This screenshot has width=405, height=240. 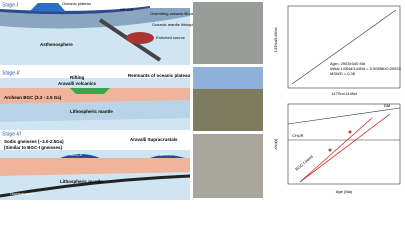 What do you see at coordinates (34, 141) in the screenshot?
I see `label: Sodic gneisses (~3.0-2.5Ga)` at bounding box center [34, 141].